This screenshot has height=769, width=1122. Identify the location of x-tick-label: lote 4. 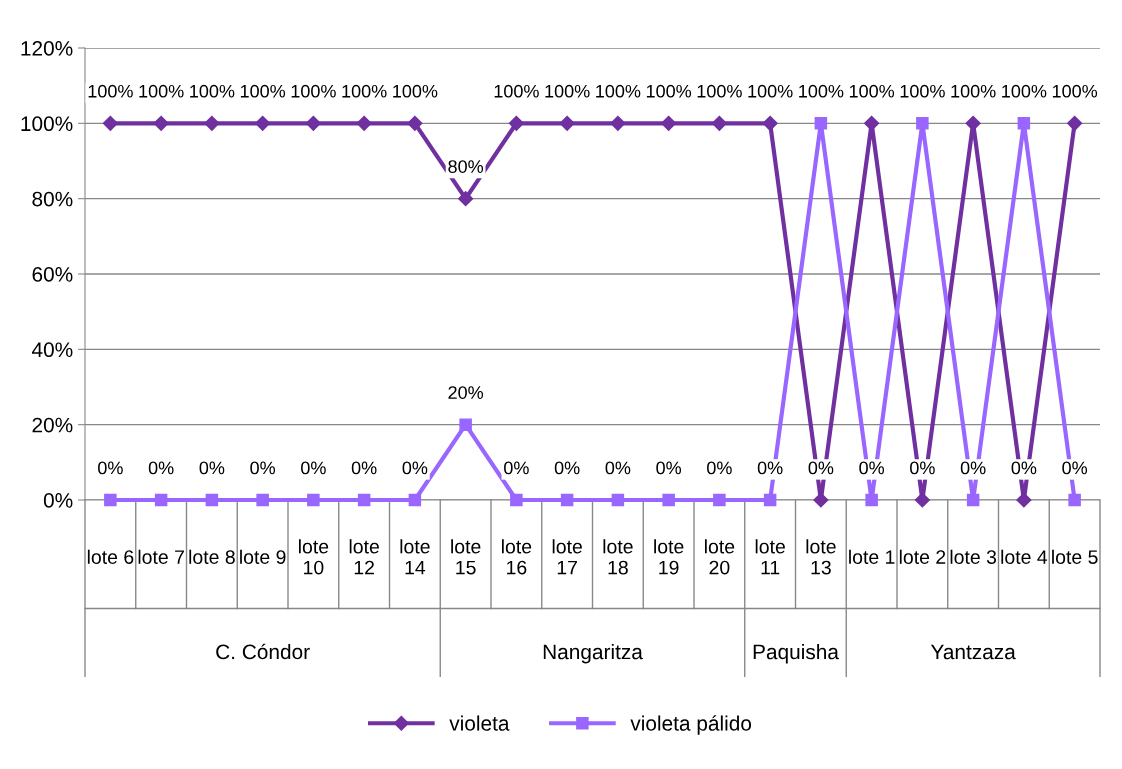
(1024, 556).